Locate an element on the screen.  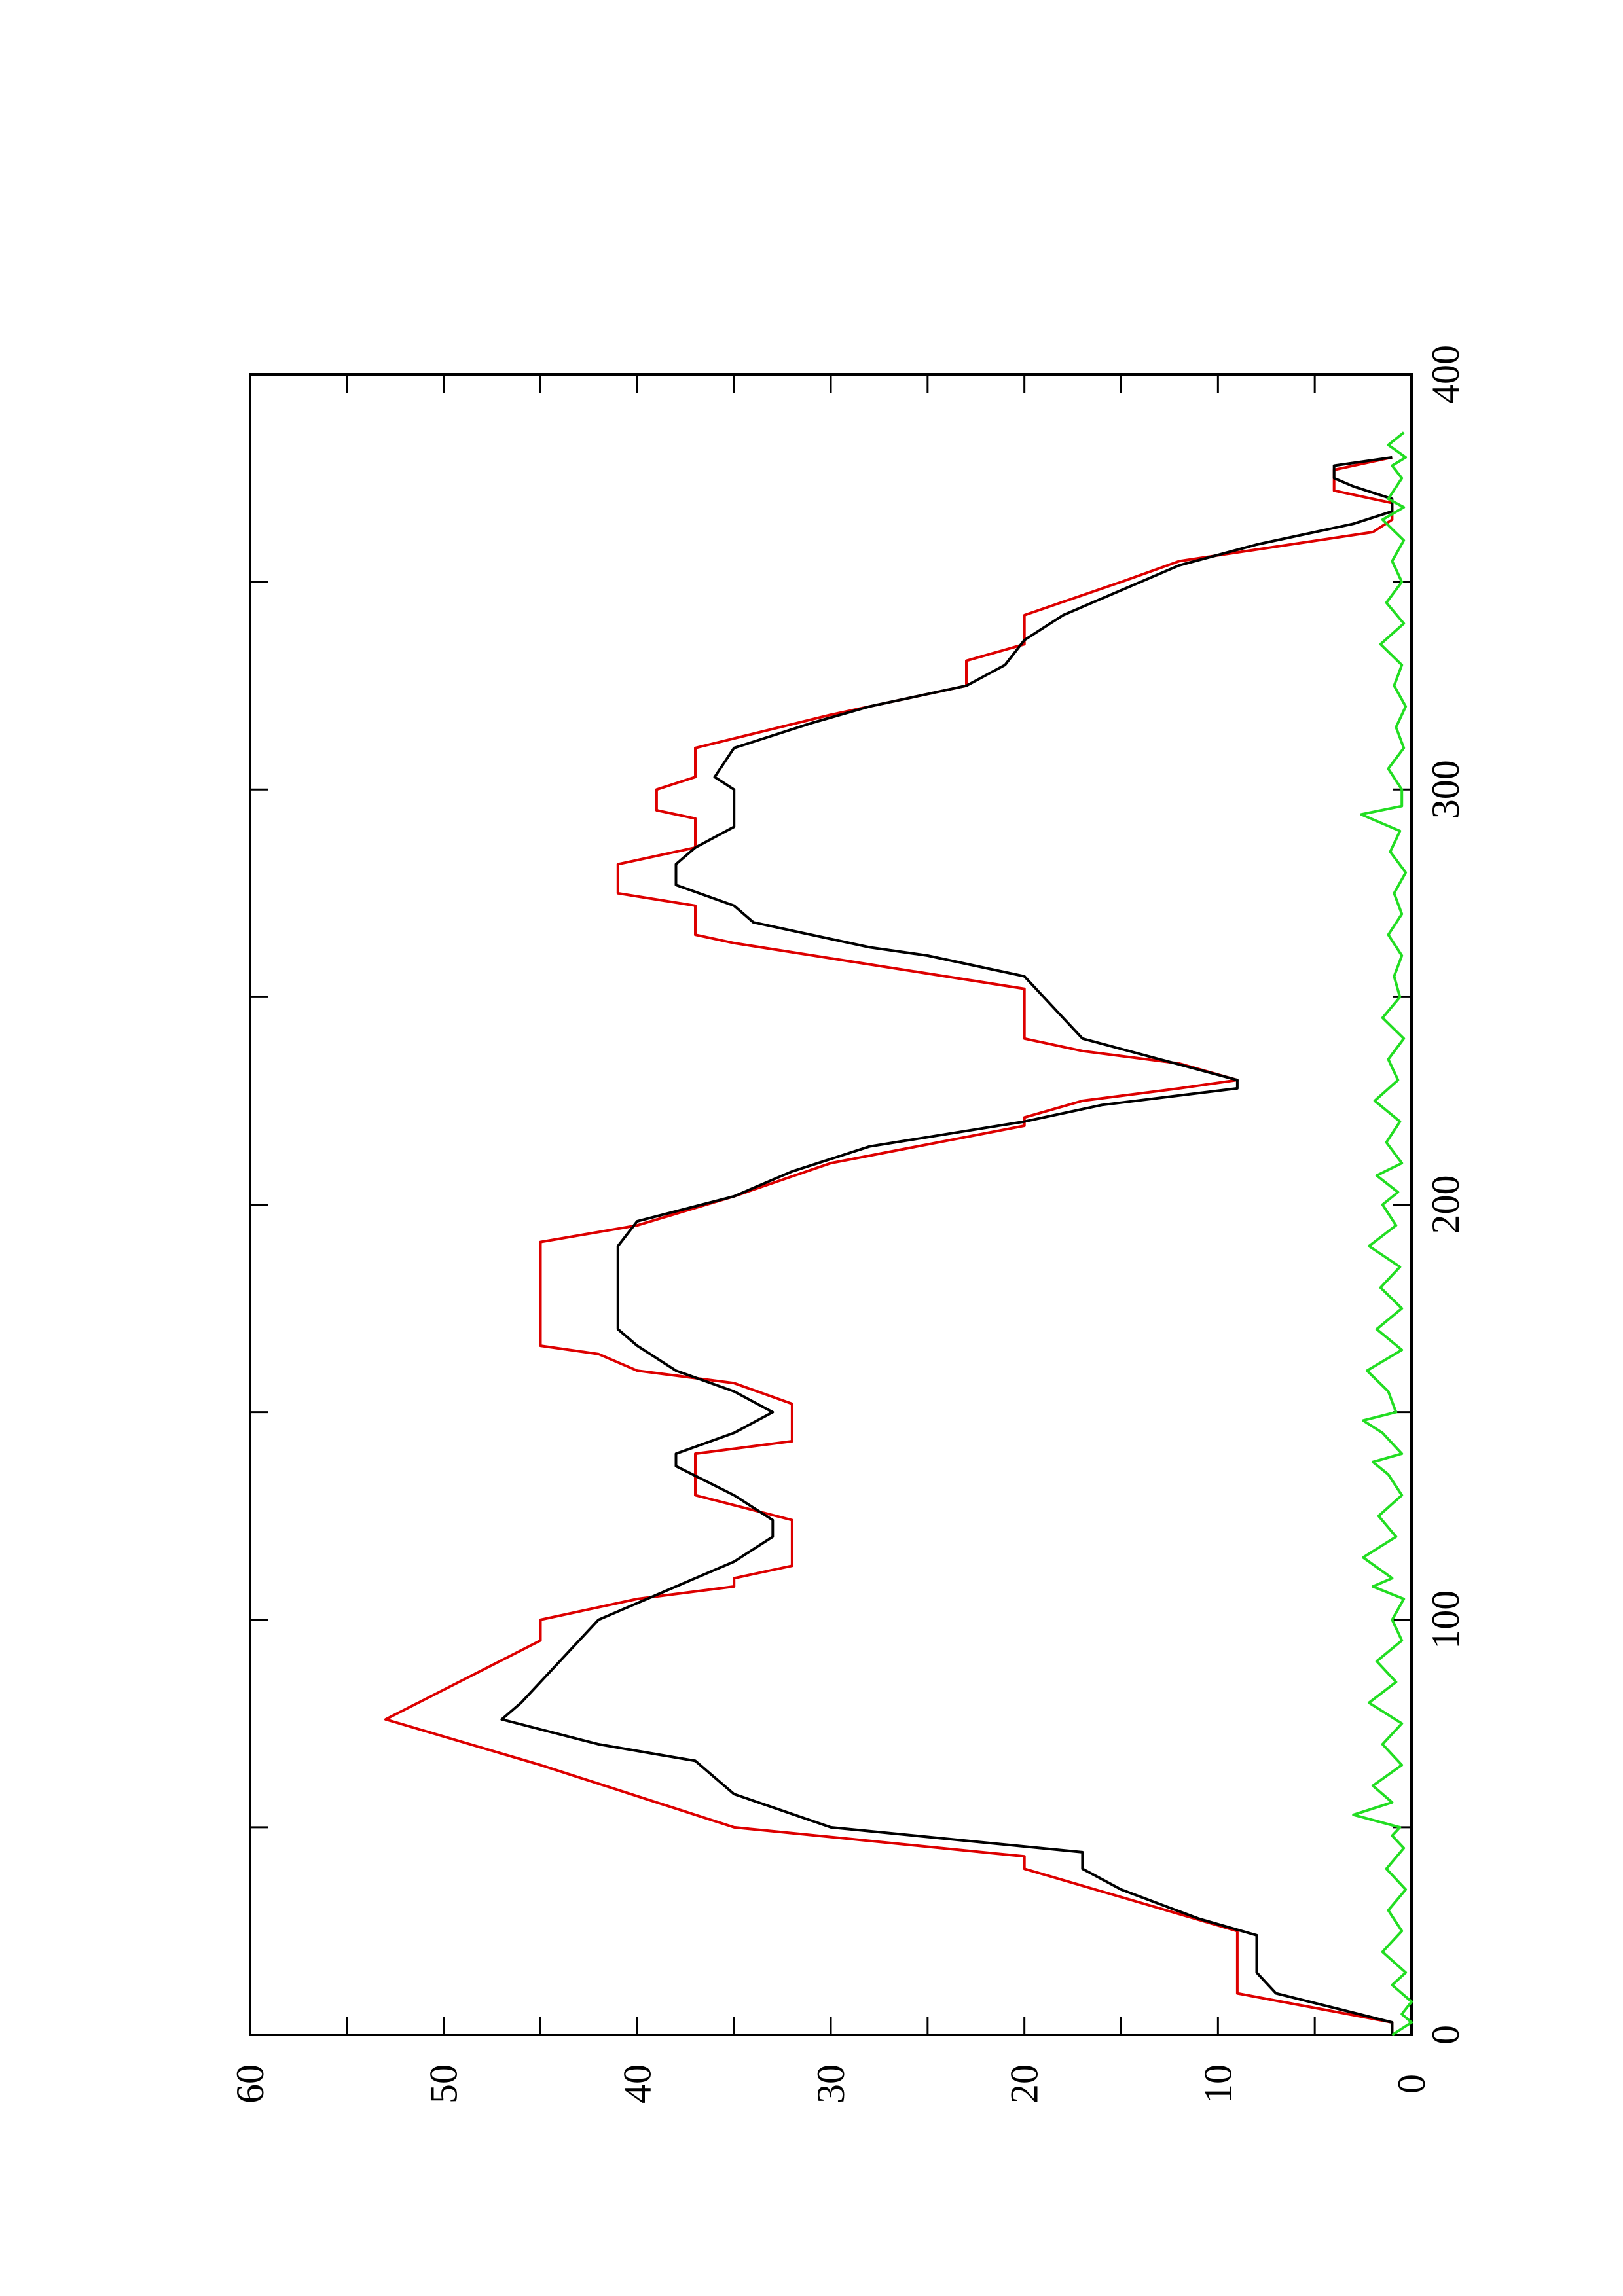
y-tick-label: 40 is located at coordinates (637, 2084).